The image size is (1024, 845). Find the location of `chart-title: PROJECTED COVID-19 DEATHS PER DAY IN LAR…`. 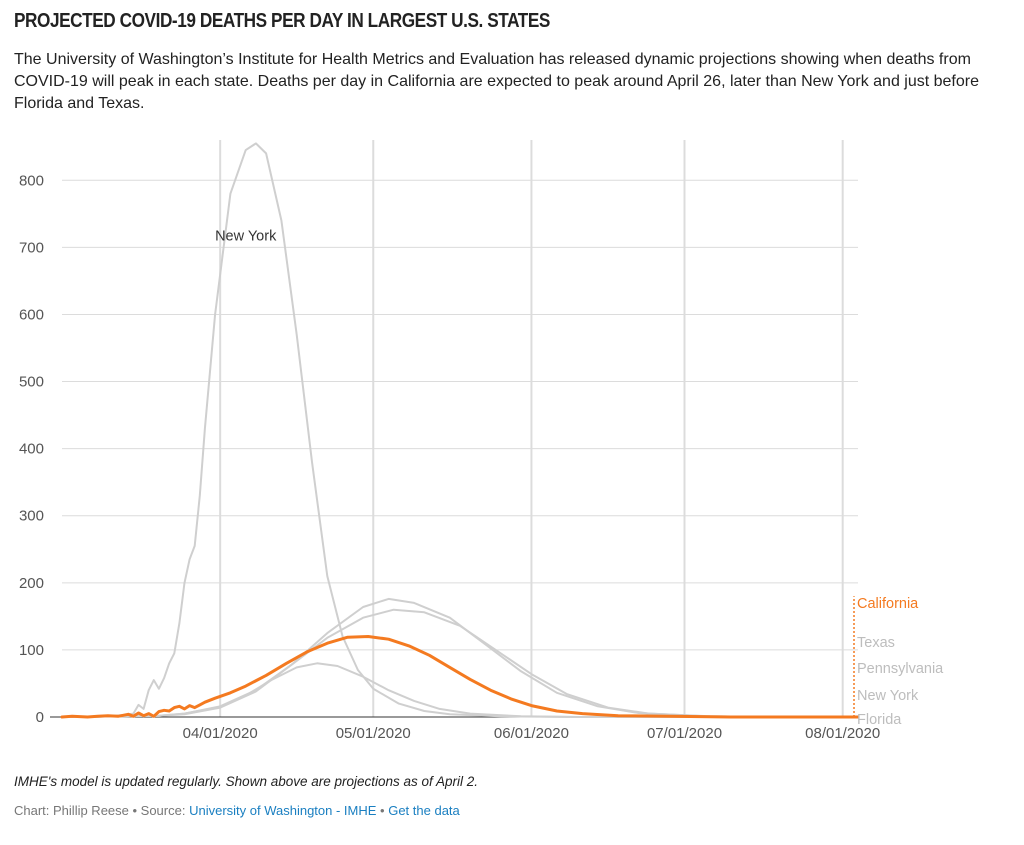

chart-title: PROJECTED COVID-19 DEATHS PER DAY IN LAR… is located at coordinates (282, 21).